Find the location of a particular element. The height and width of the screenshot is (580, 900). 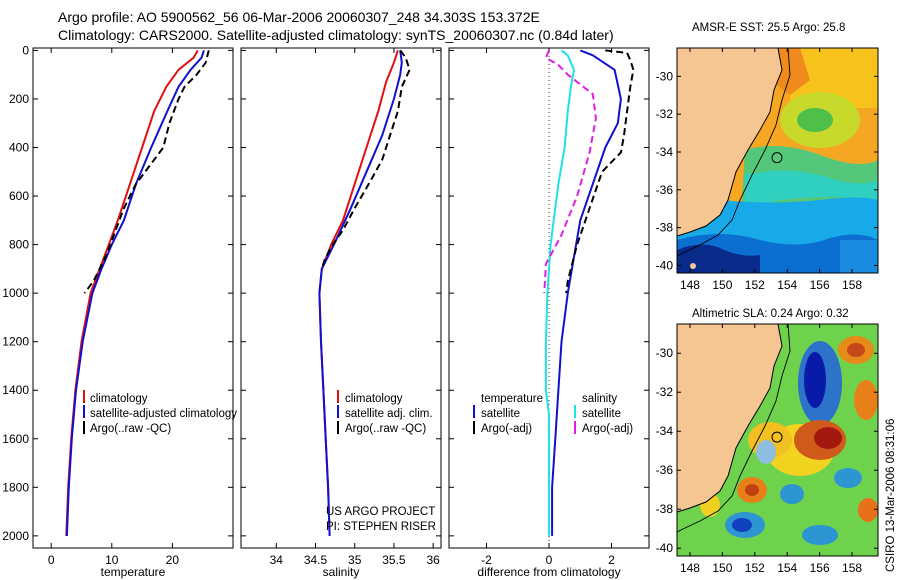

x-tick-label: 35 is located at coordinates (355, 560).